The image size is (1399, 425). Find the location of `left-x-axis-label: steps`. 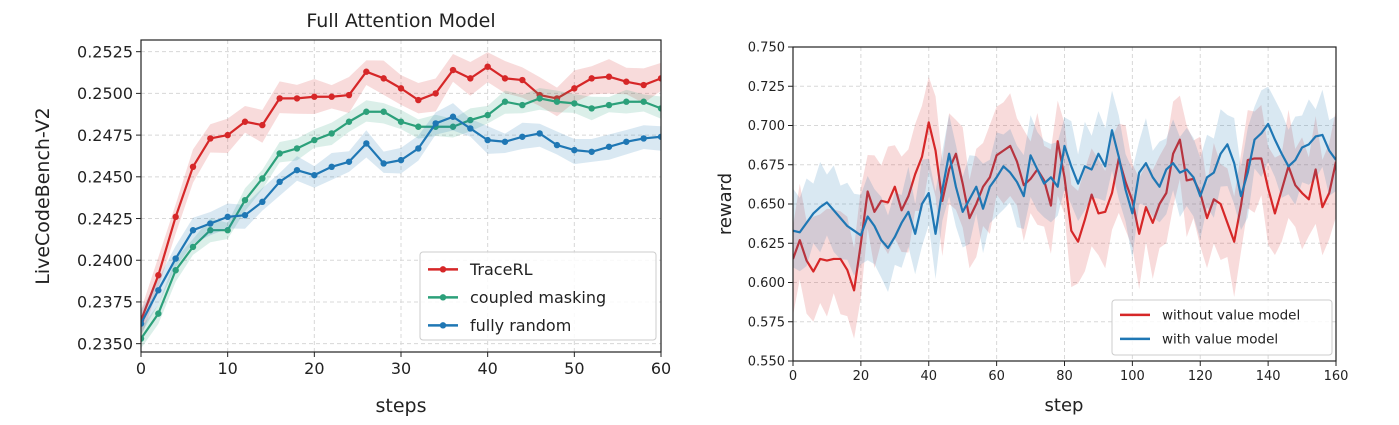

left-x-axis-label: steps is located at coordinates (401, 406).